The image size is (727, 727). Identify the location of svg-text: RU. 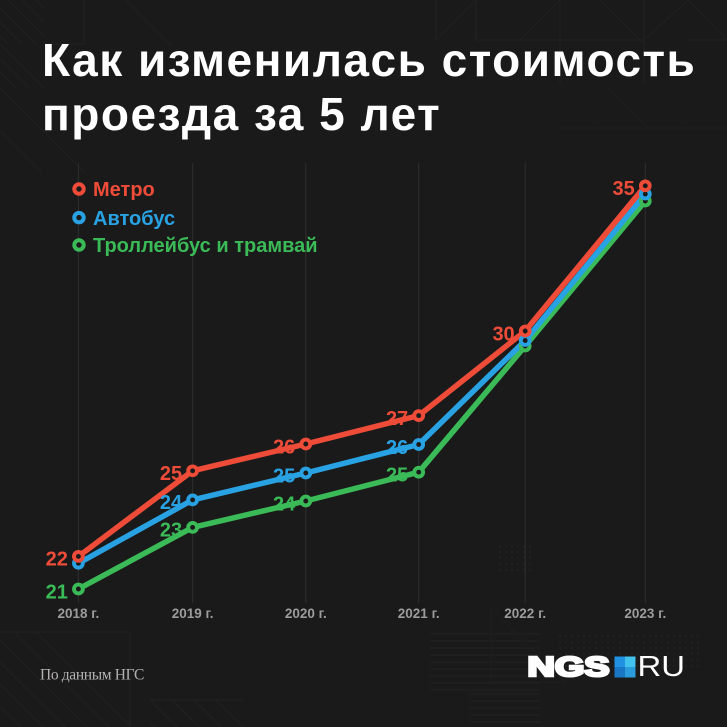
(662, 667).